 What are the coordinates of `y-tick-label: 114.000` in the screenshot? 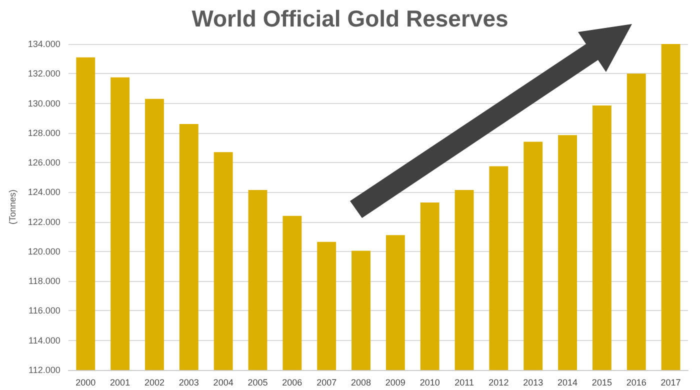 It's located at (44, 340).